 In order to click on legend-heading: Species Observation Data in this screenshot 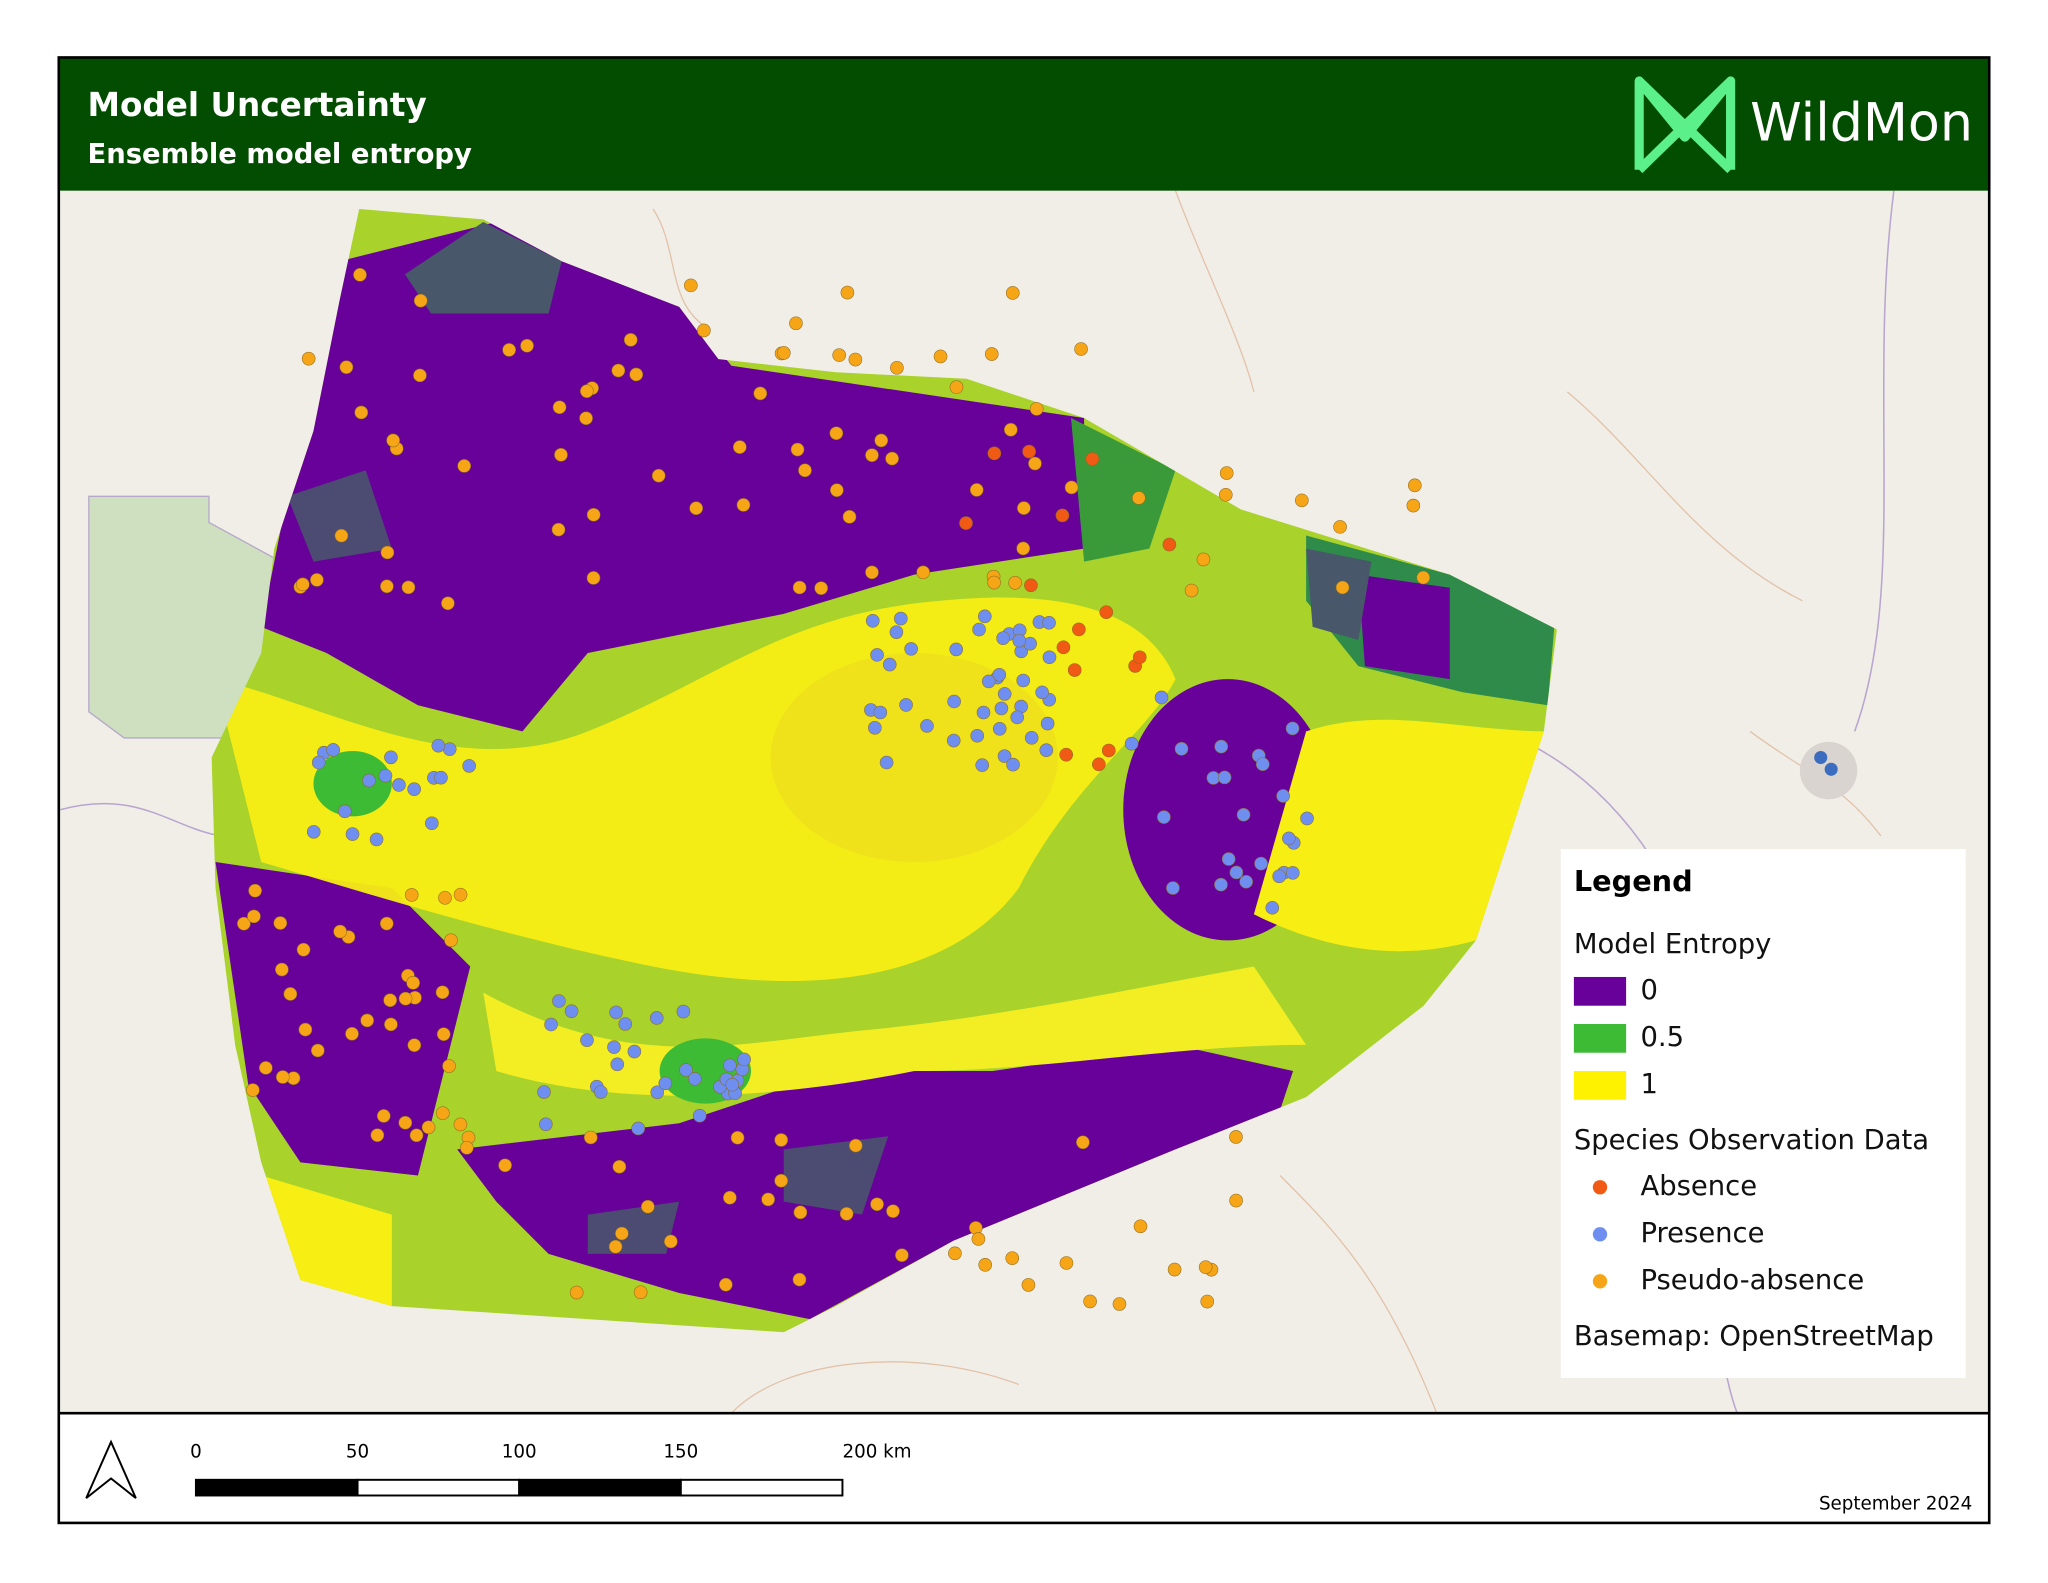, I will do `click(1751, 1140)`.